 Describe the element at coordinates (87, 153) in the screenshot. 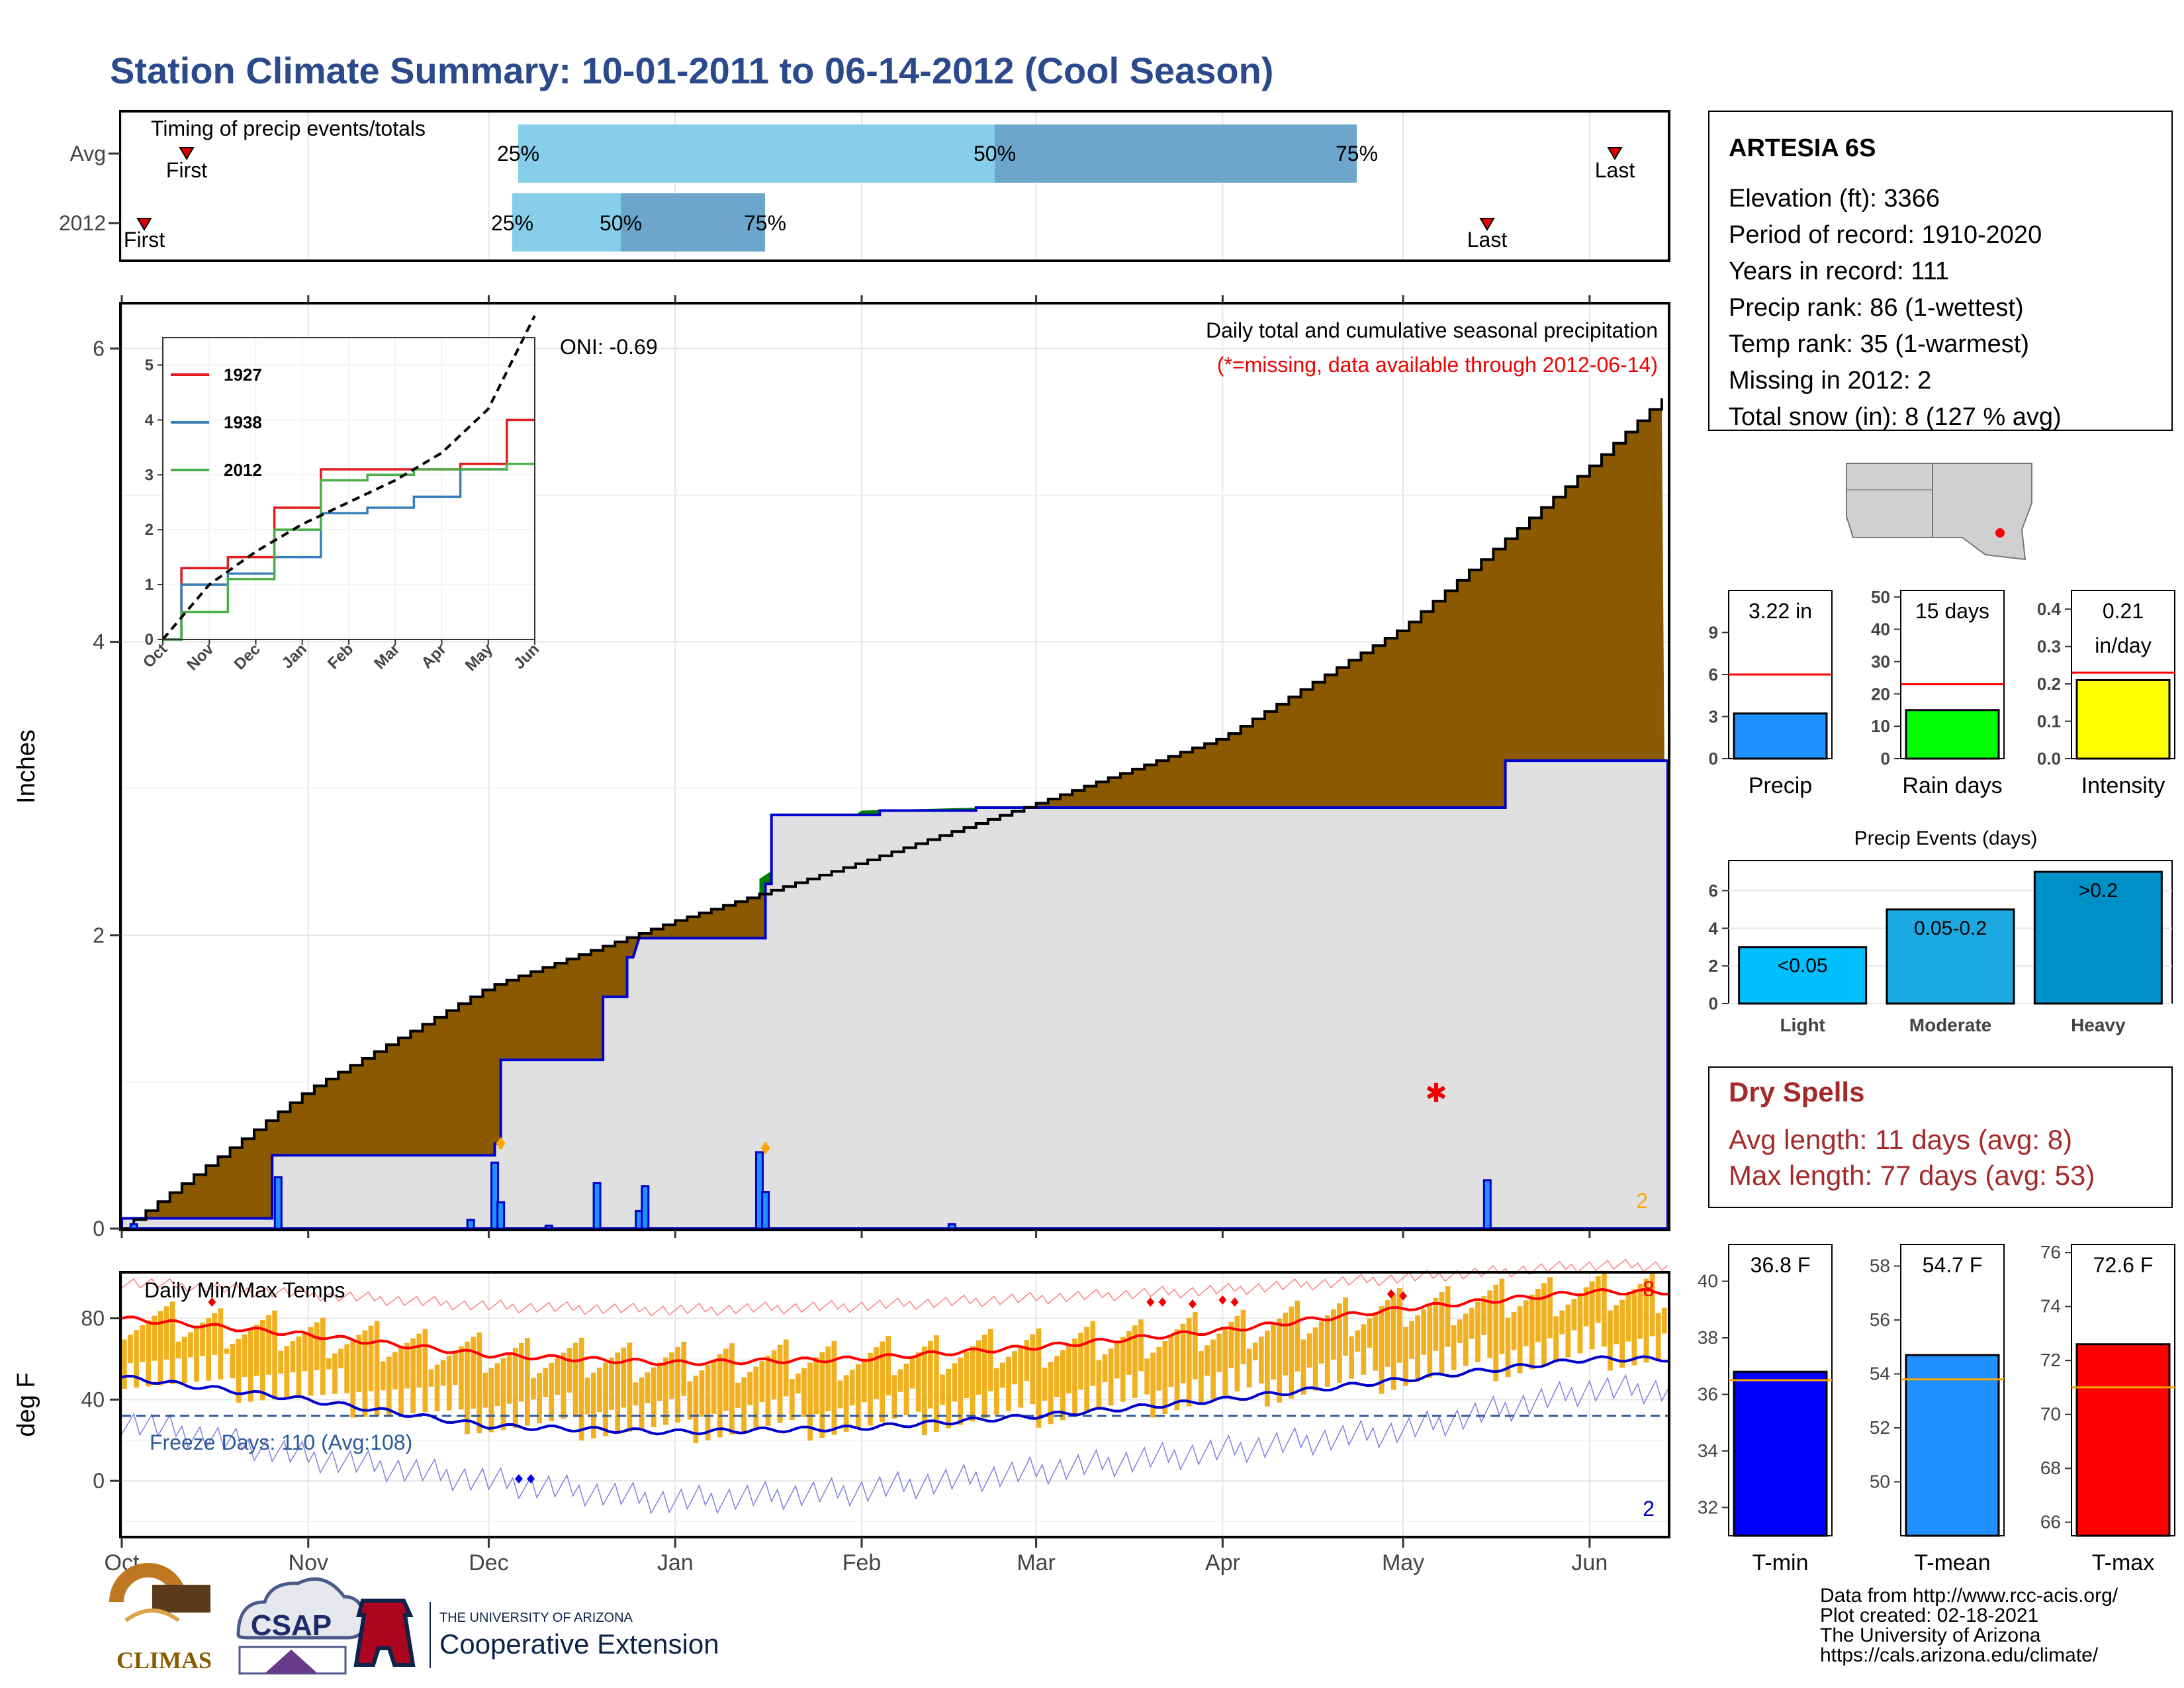

I see `timing-row-avg: Avg` at that location.